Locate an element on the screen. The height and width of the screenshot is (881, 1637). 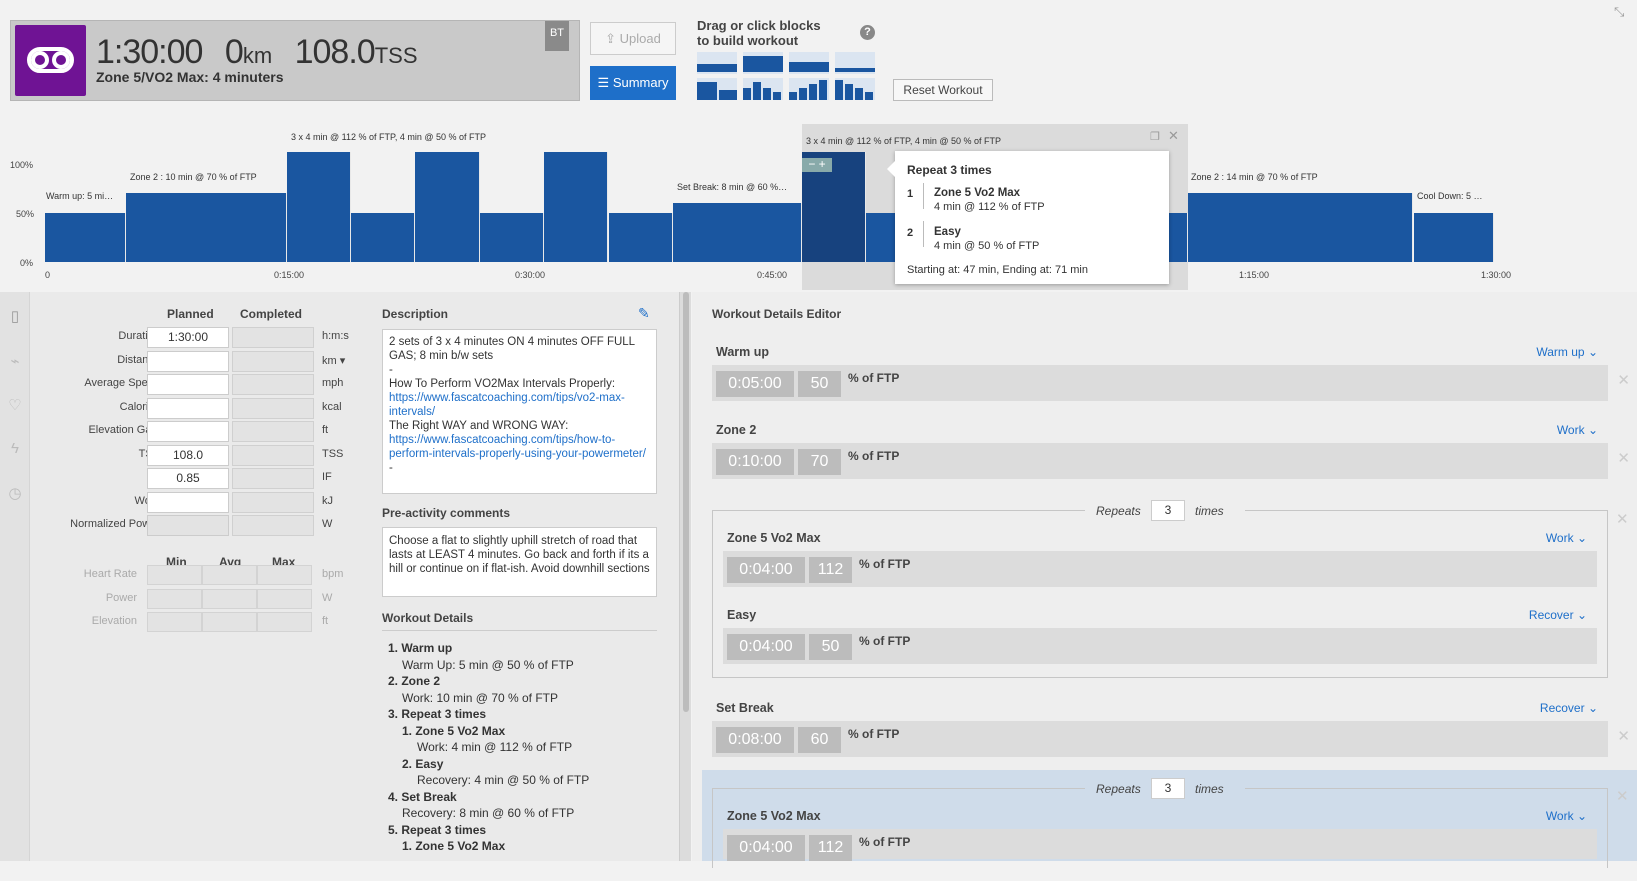
upload-button: ⇪ Upload is located at coordinates (633, 38).